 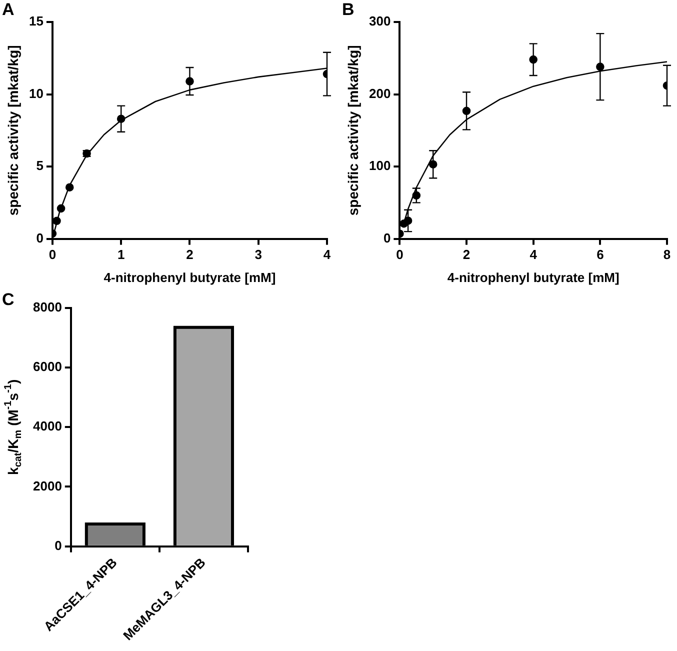 What do you see at coordinates (47, 486) in the screenshot?
I see `y-tick-label: 2000` at bounding box center [47, 486].